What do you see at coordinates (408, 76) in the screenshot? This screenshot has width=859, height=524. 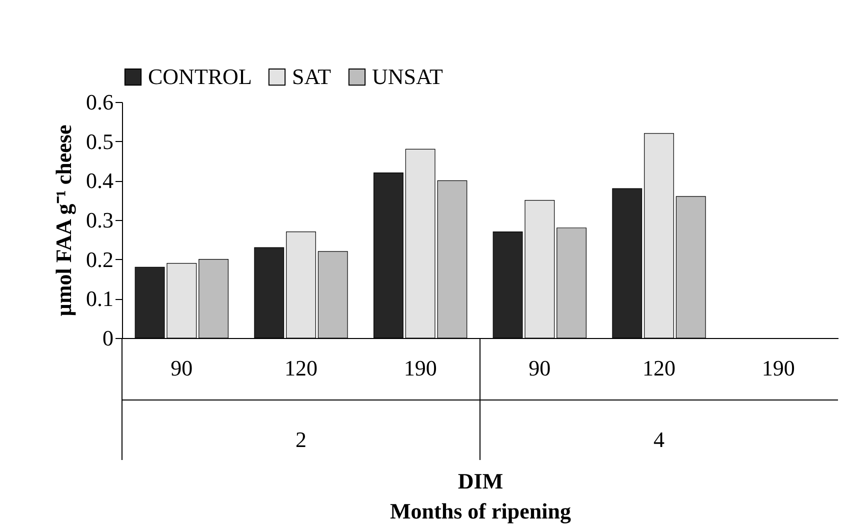 I see `legend-label: UNSAT` at bounding box center [408, 76].